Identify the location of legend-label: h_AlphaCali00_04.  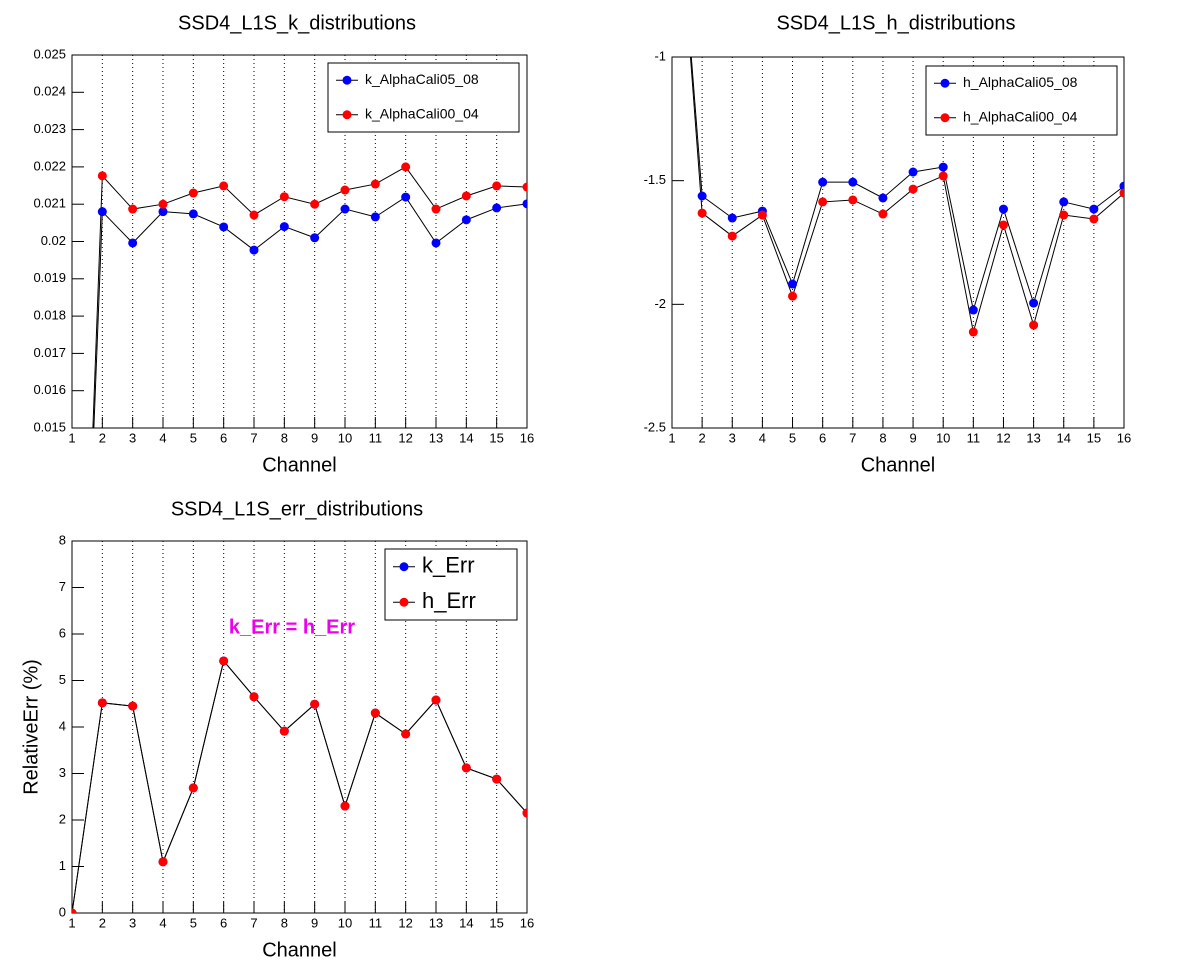
(1020, 116).